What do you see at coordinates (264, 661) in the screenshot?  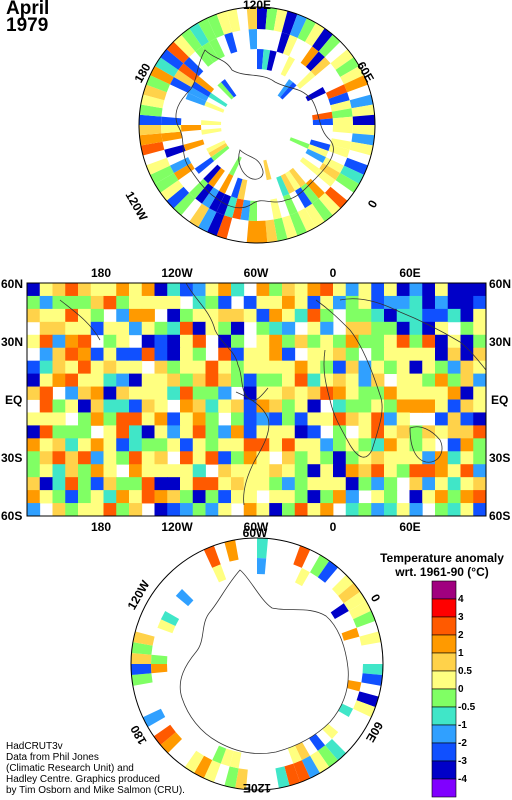 I see `antarctica-coastline` at bounding box center [264, 661].